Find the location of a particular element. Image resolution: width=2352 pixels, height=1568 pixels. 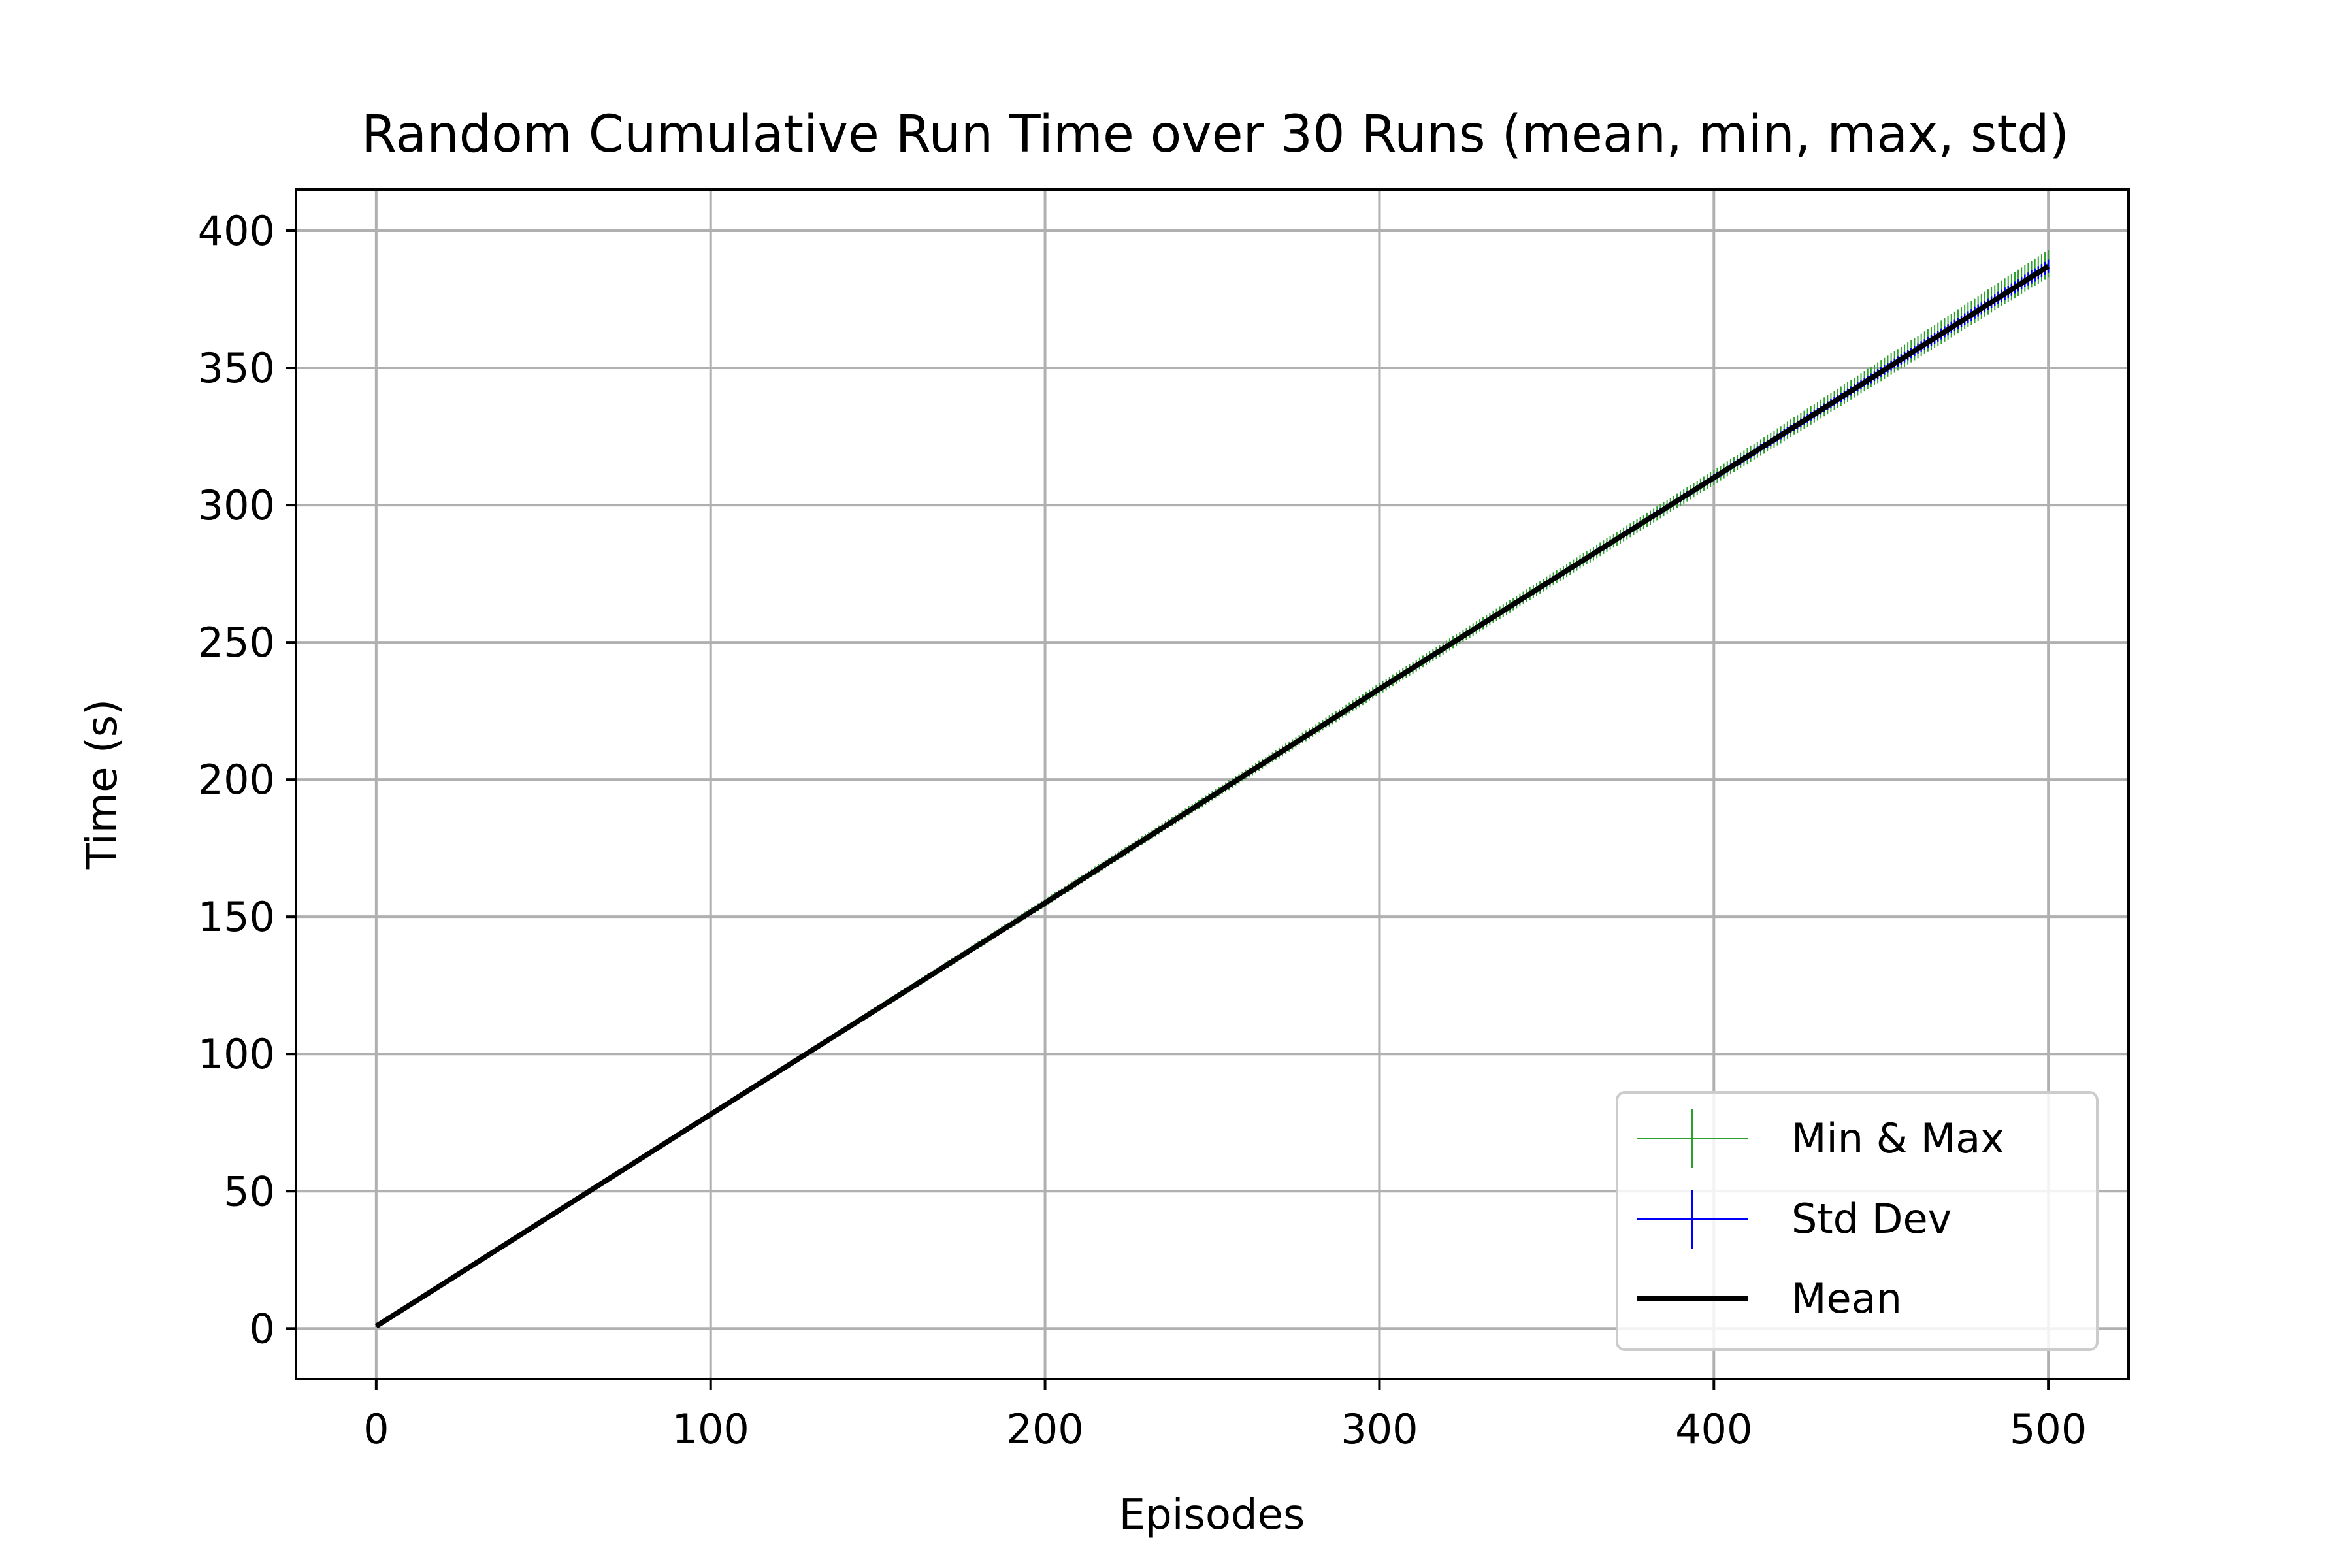

y-tick-label: 0 is located at coordinates (262, 1328).